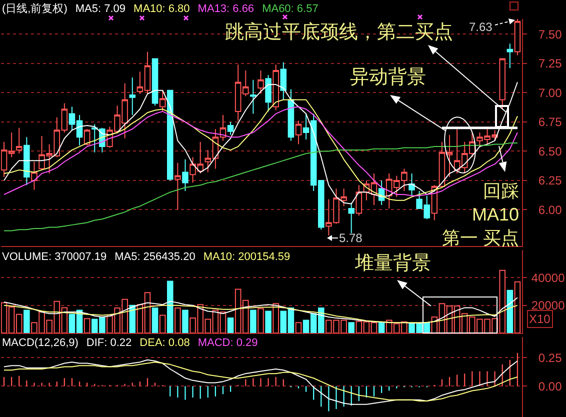 Image resolution: width=566 pixels, height=417 pixels. I want to click on annotation: 7.63, so click(481, 27).